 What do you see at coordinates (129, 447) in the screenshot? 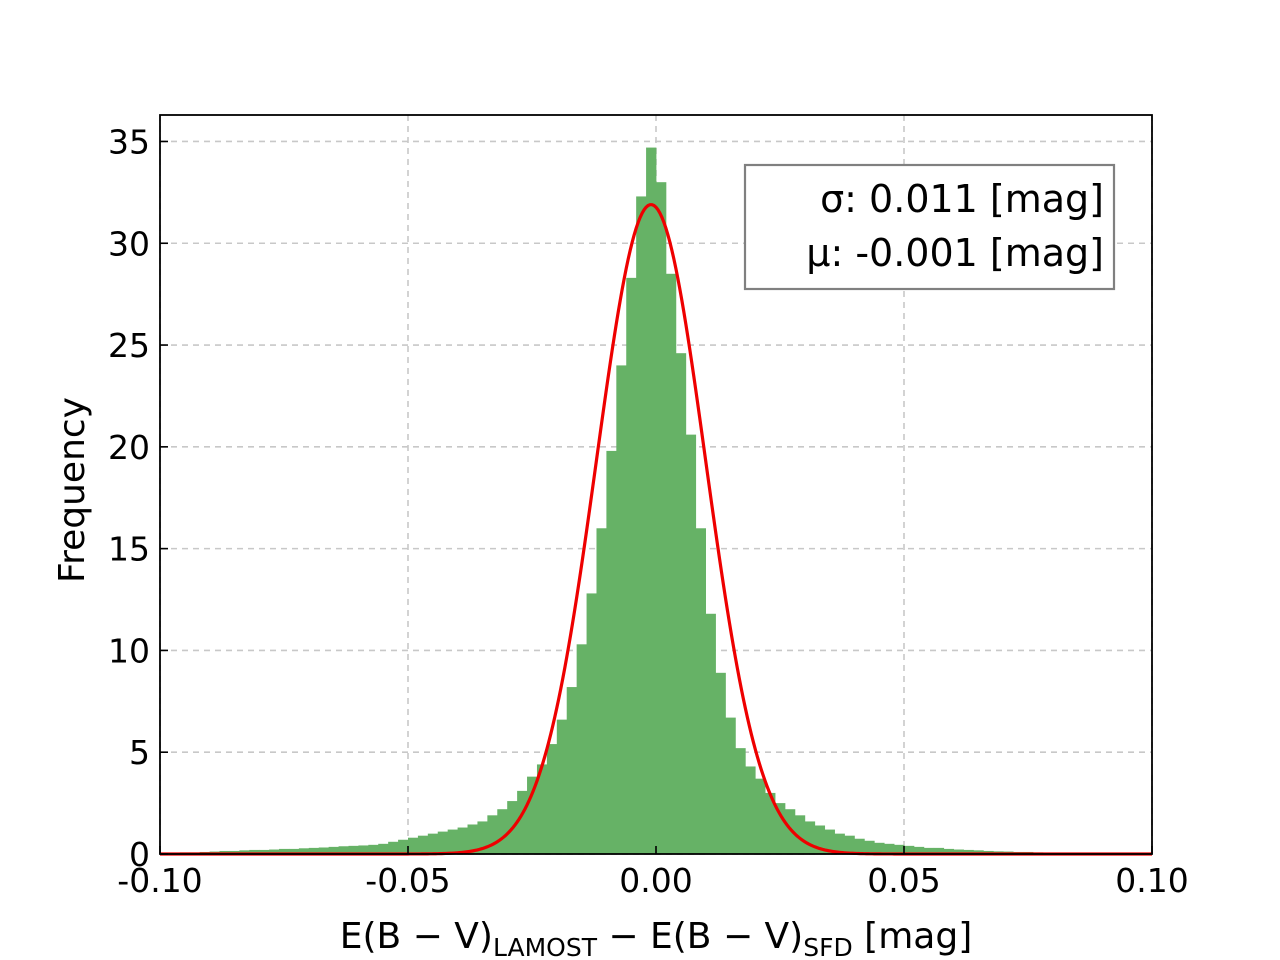
I see `y-tick-label: 20` at bounding box center [129, 447].